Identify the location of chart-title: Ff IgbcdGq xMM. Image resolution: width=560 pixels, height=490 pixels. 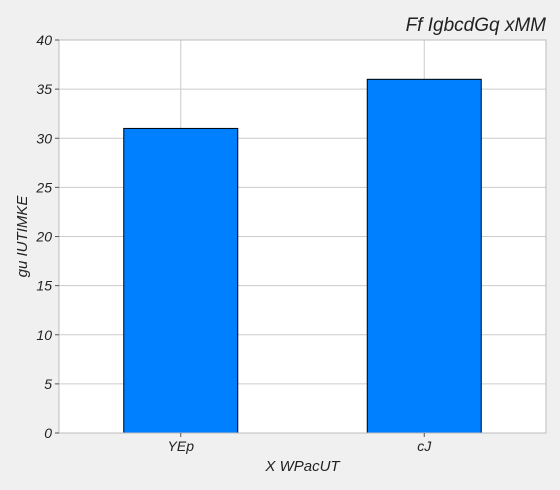
(476, 25).